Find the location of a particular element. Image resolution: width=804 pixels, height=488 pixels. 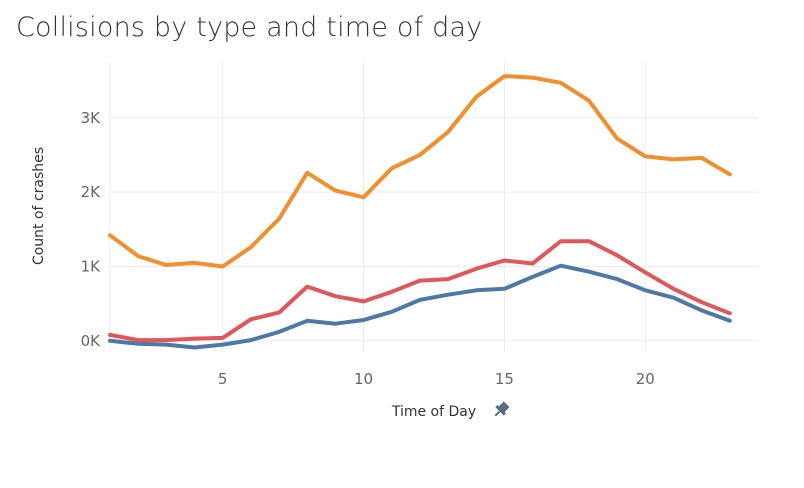

y-axis-ticks: 0K 1K 2K 3K is located at coordinates (91, 229).